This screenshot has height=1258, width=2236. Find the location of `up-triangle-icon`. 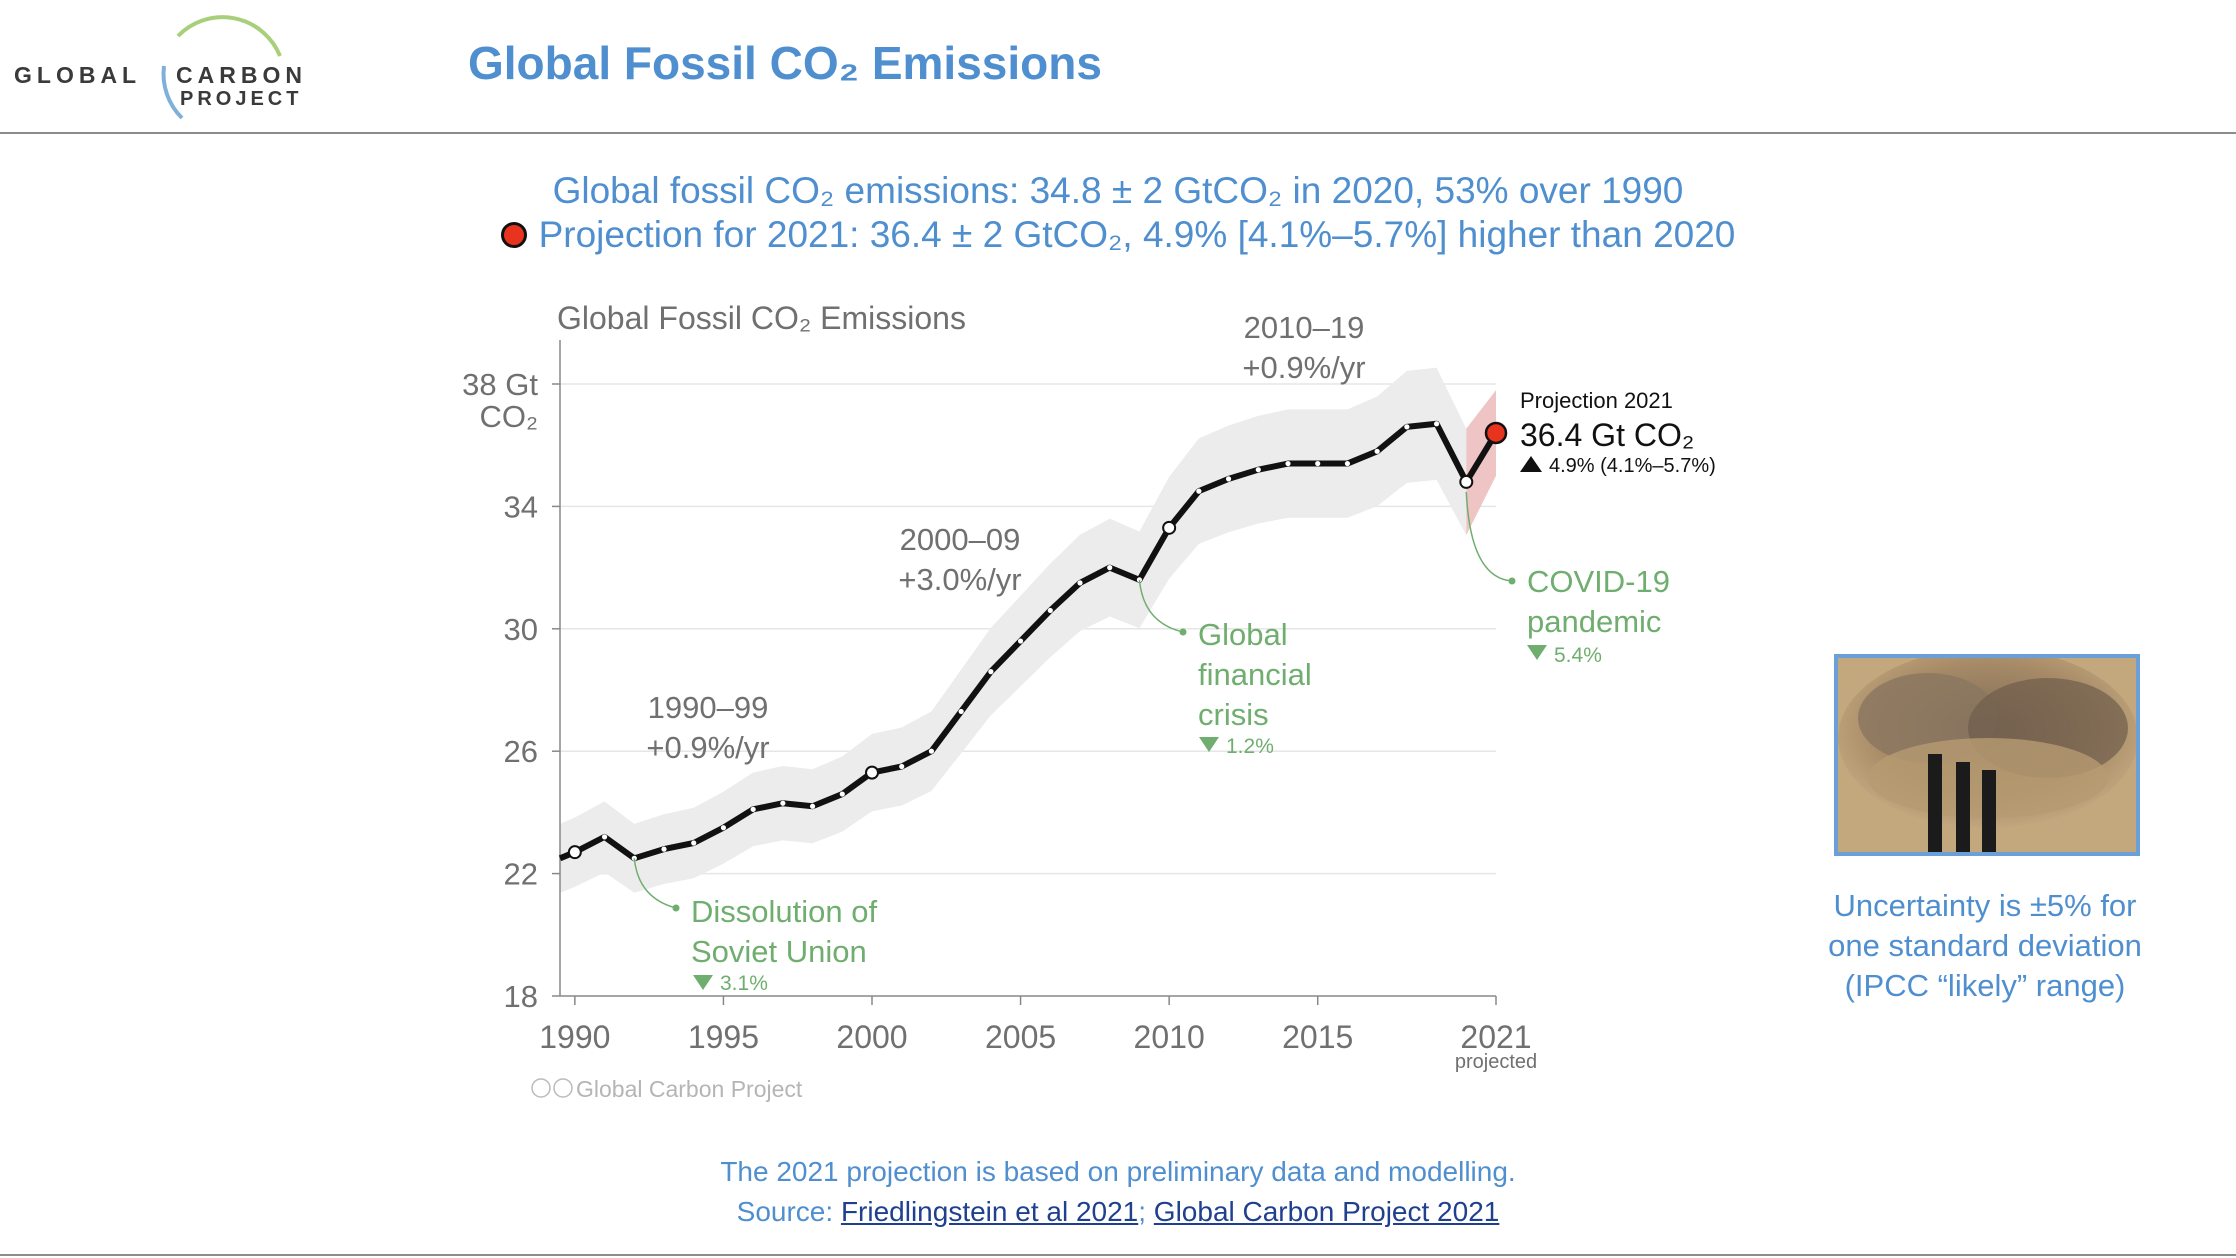

up-triangle-icon is located at coordinates (1531, 464).